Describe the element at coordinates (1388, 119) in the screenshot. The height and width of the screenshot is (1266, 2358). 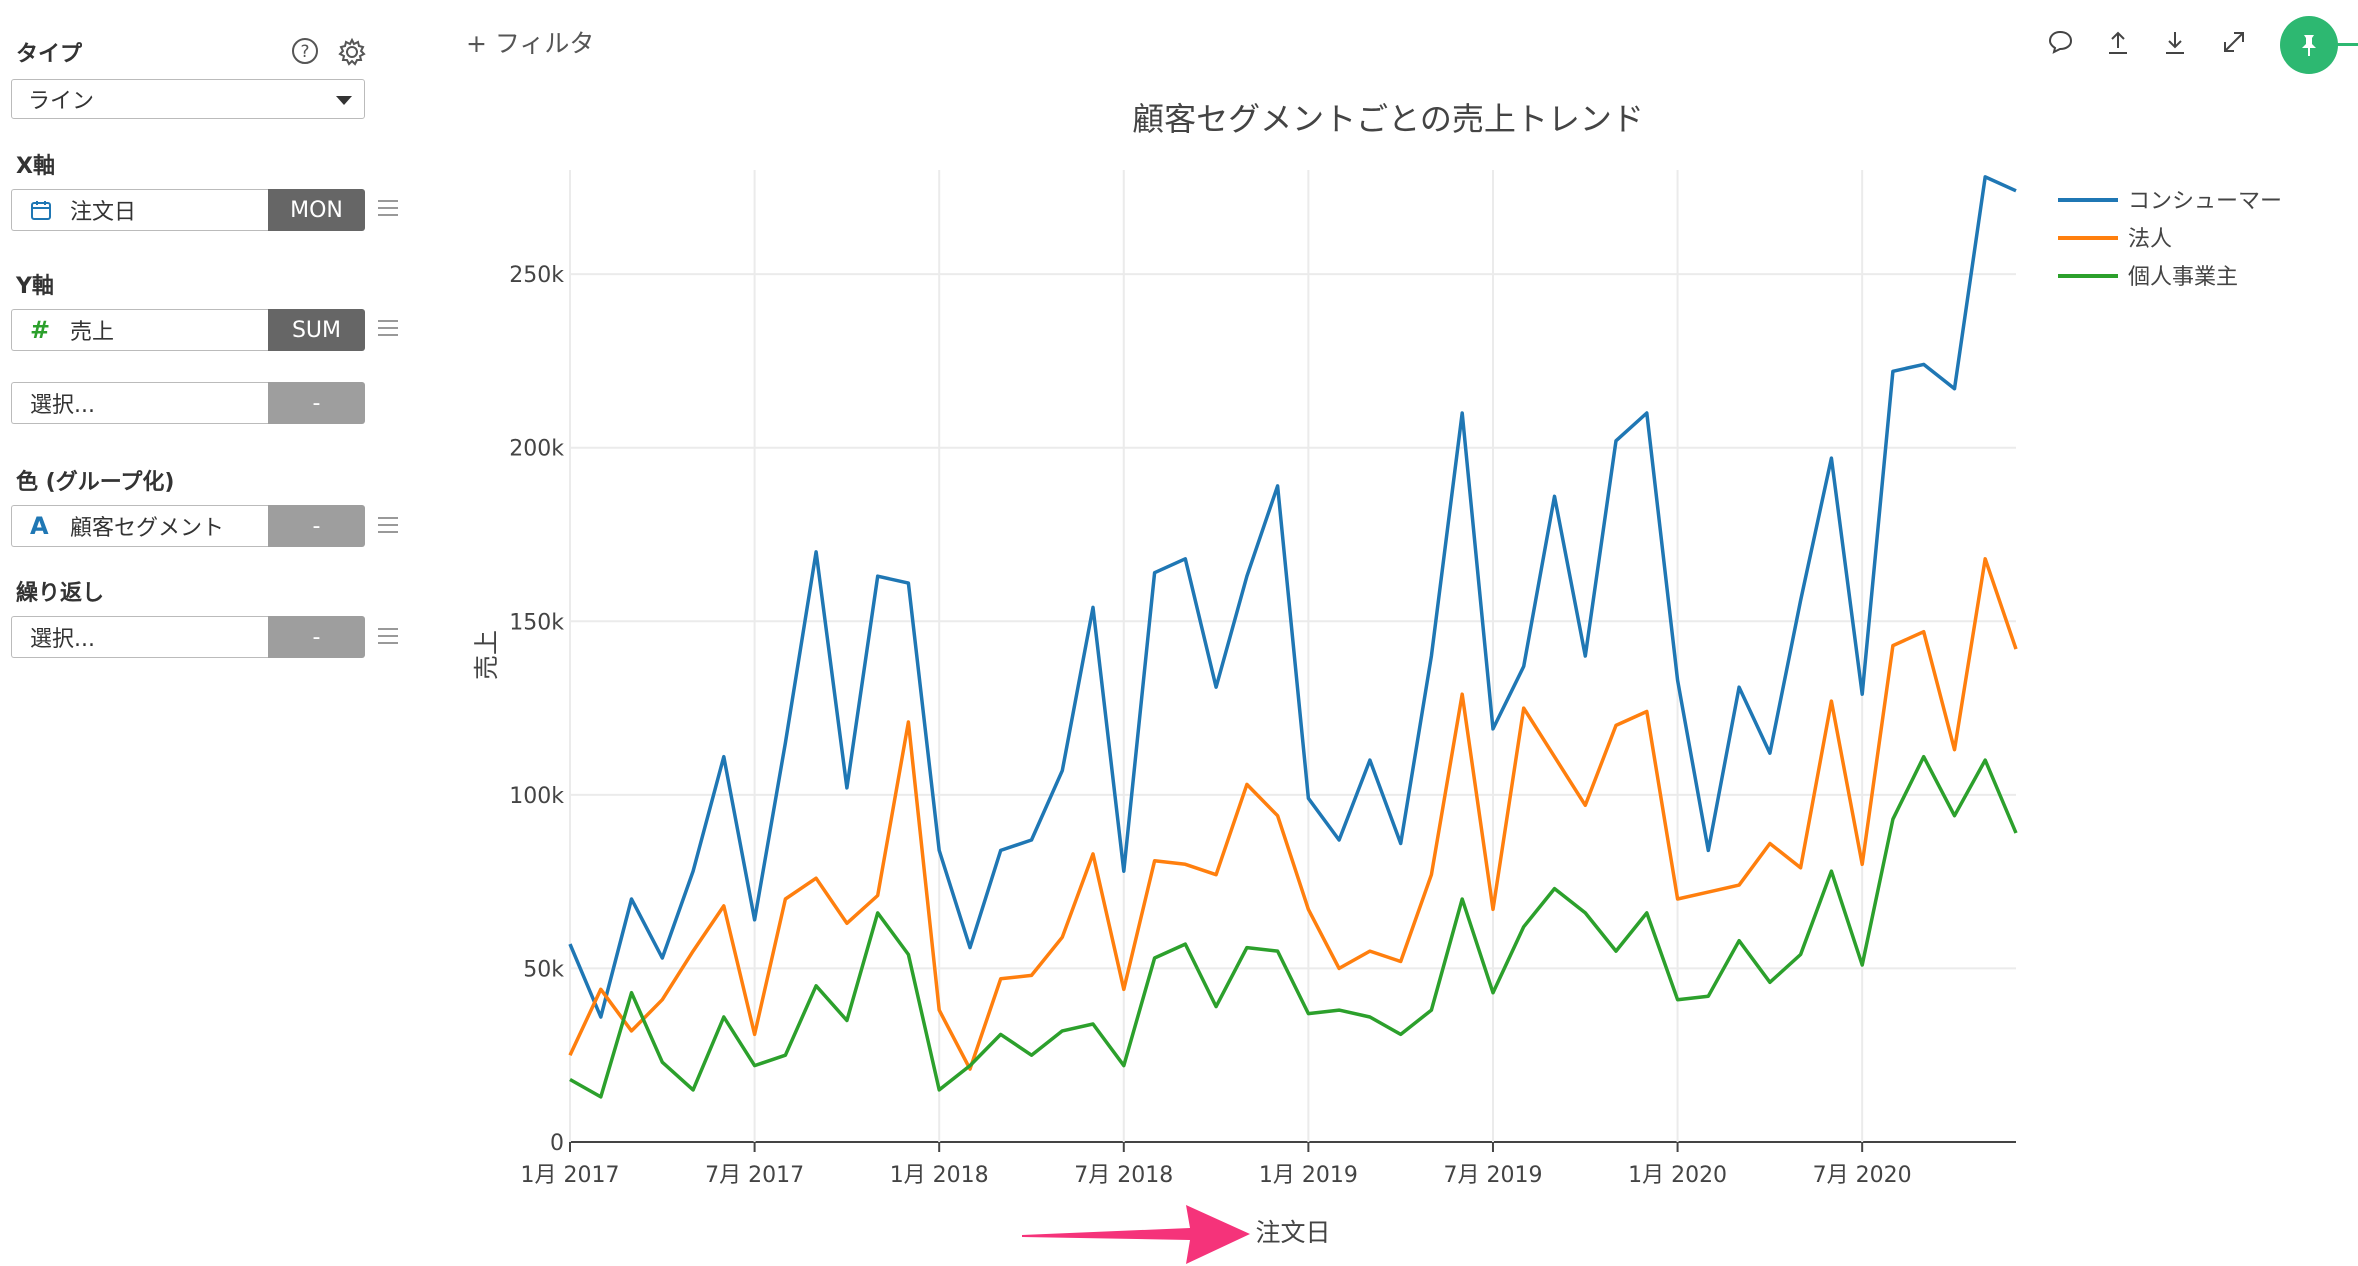
I see `chart-title: 顧客セグメントごとの売上トレンド` at that location.